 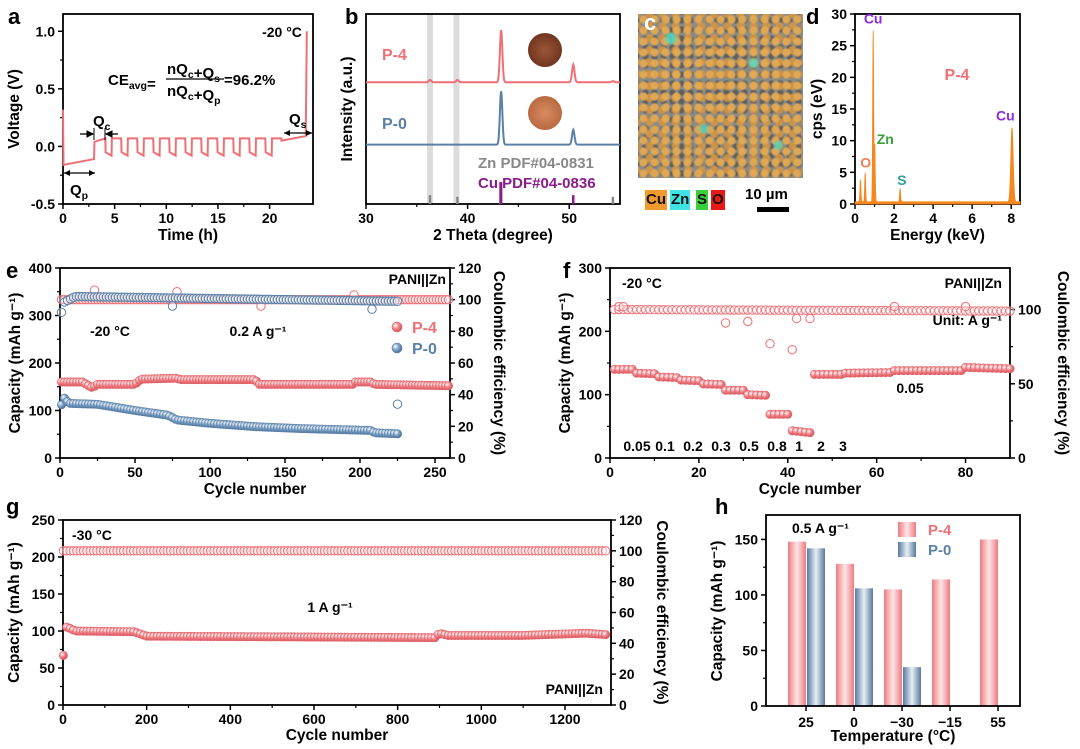 What do you see at coordinates (937, 235) in the screenshot?
I see `x-axis-title: Energy (keV)` at bounding box center [937, 235].